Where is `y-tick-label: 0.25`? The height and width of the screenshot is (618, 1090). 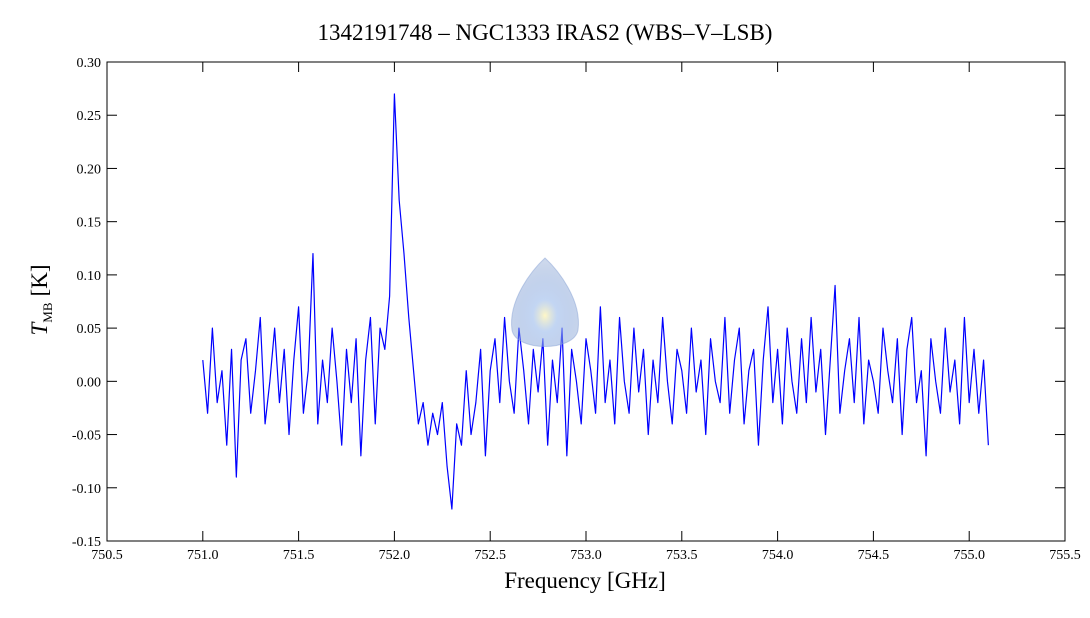
y-tick-label: 0.25 is located at coordinates (89, 116).